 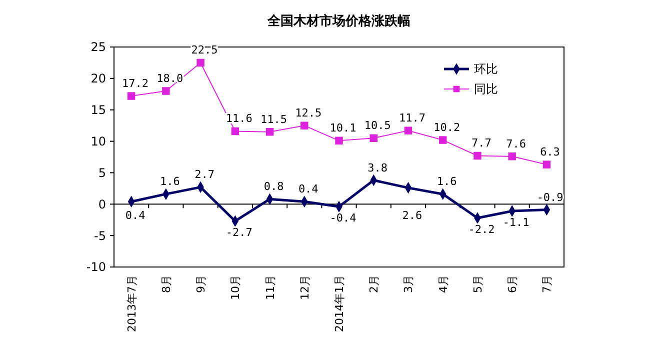 I want to click on data-label: 11.5, so click(x=274, y=119).